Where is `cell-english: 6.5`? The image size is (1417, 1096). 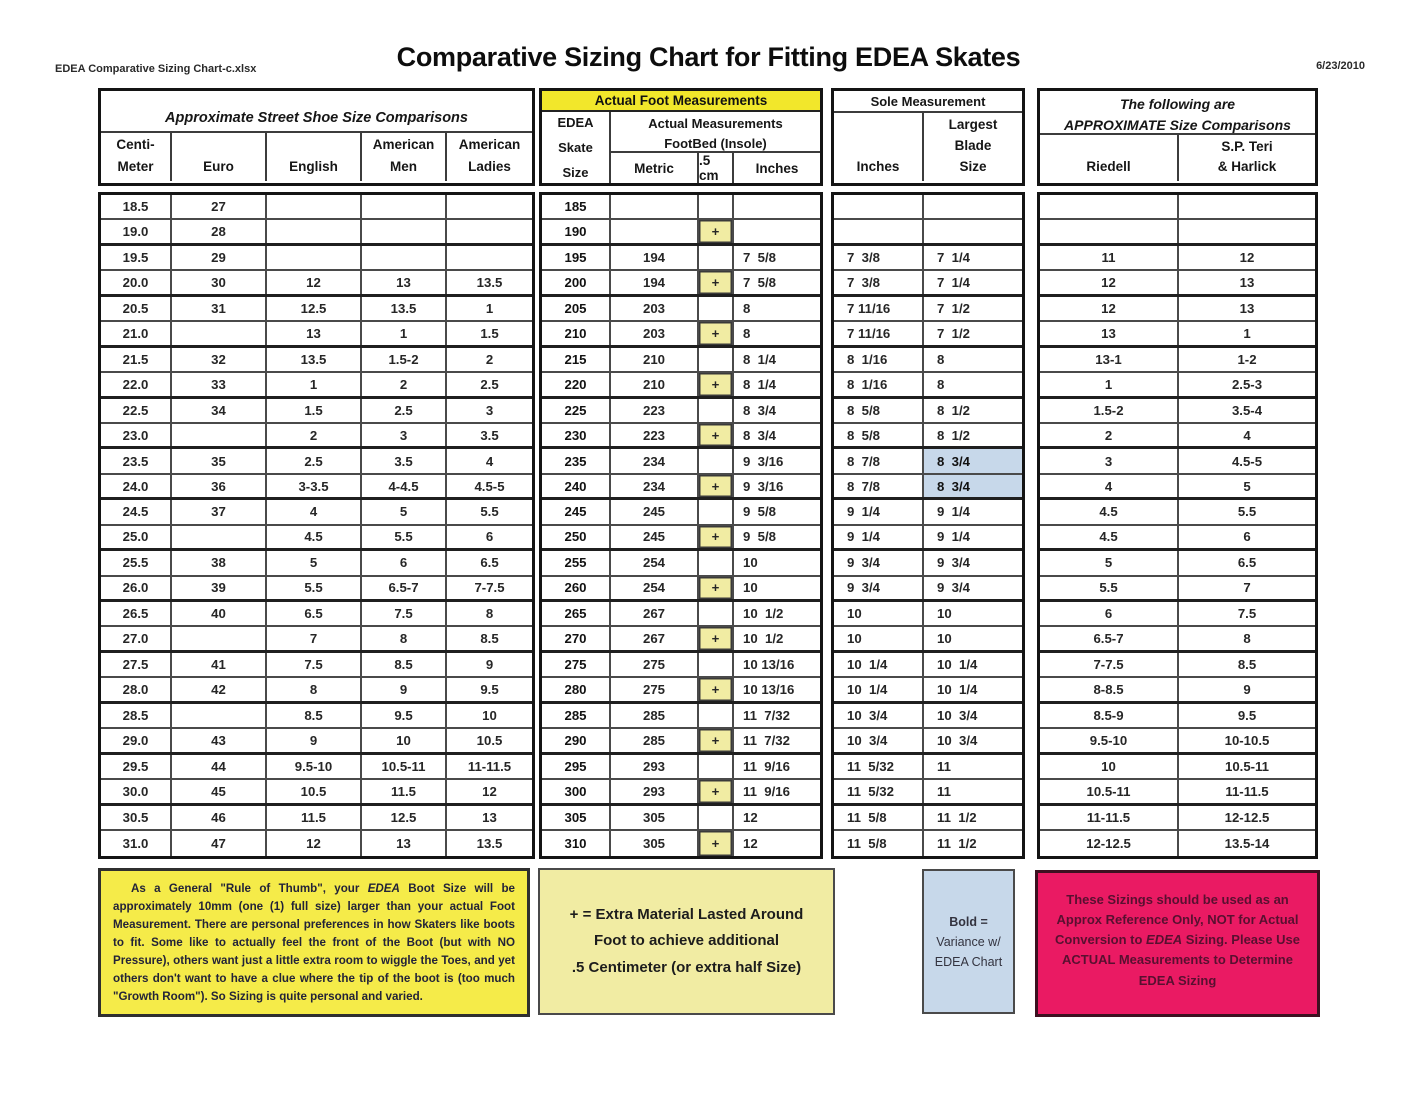
cell-english: 6.5 is located at coordinates (314, 614).